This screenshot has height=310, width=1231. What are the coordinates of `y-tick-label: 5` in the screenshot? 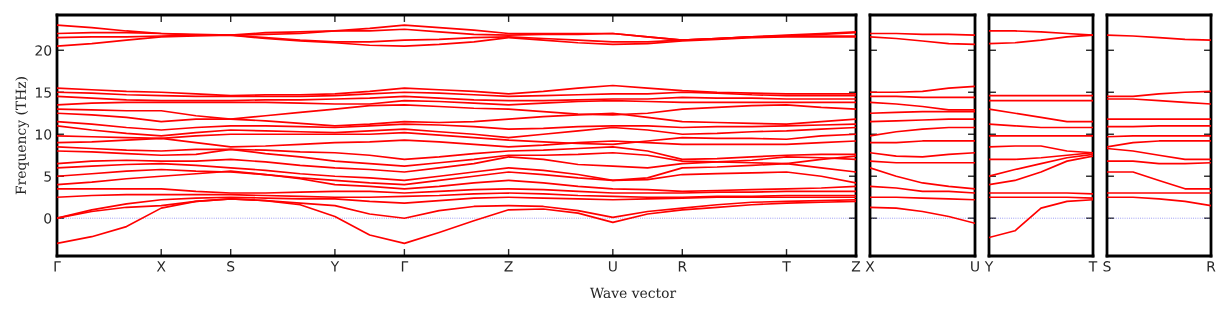 It's located at (47, 176).